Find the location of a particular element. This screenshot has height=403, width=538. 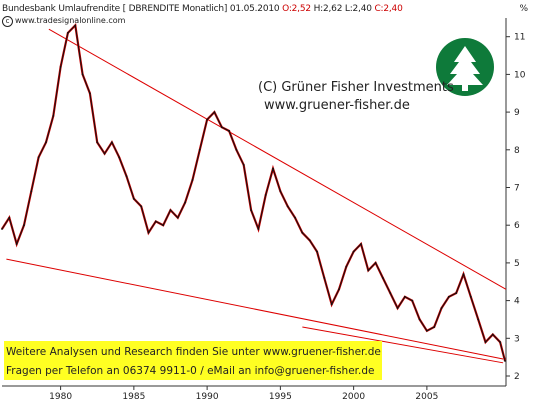

close-value: C:2,40 is located at coordinates (388, 9).